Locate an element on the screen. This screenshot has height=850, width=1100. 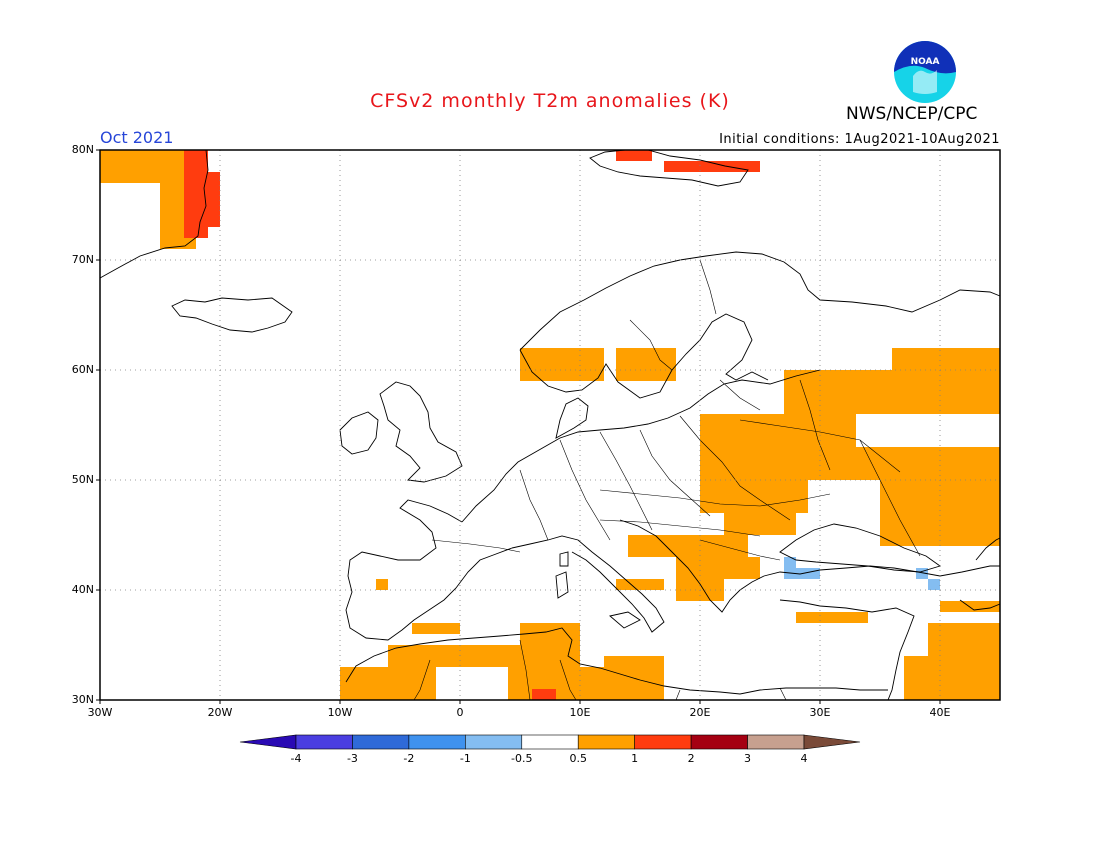
noaa-logo-icon: NOAA is located at coordinates (925, 72).